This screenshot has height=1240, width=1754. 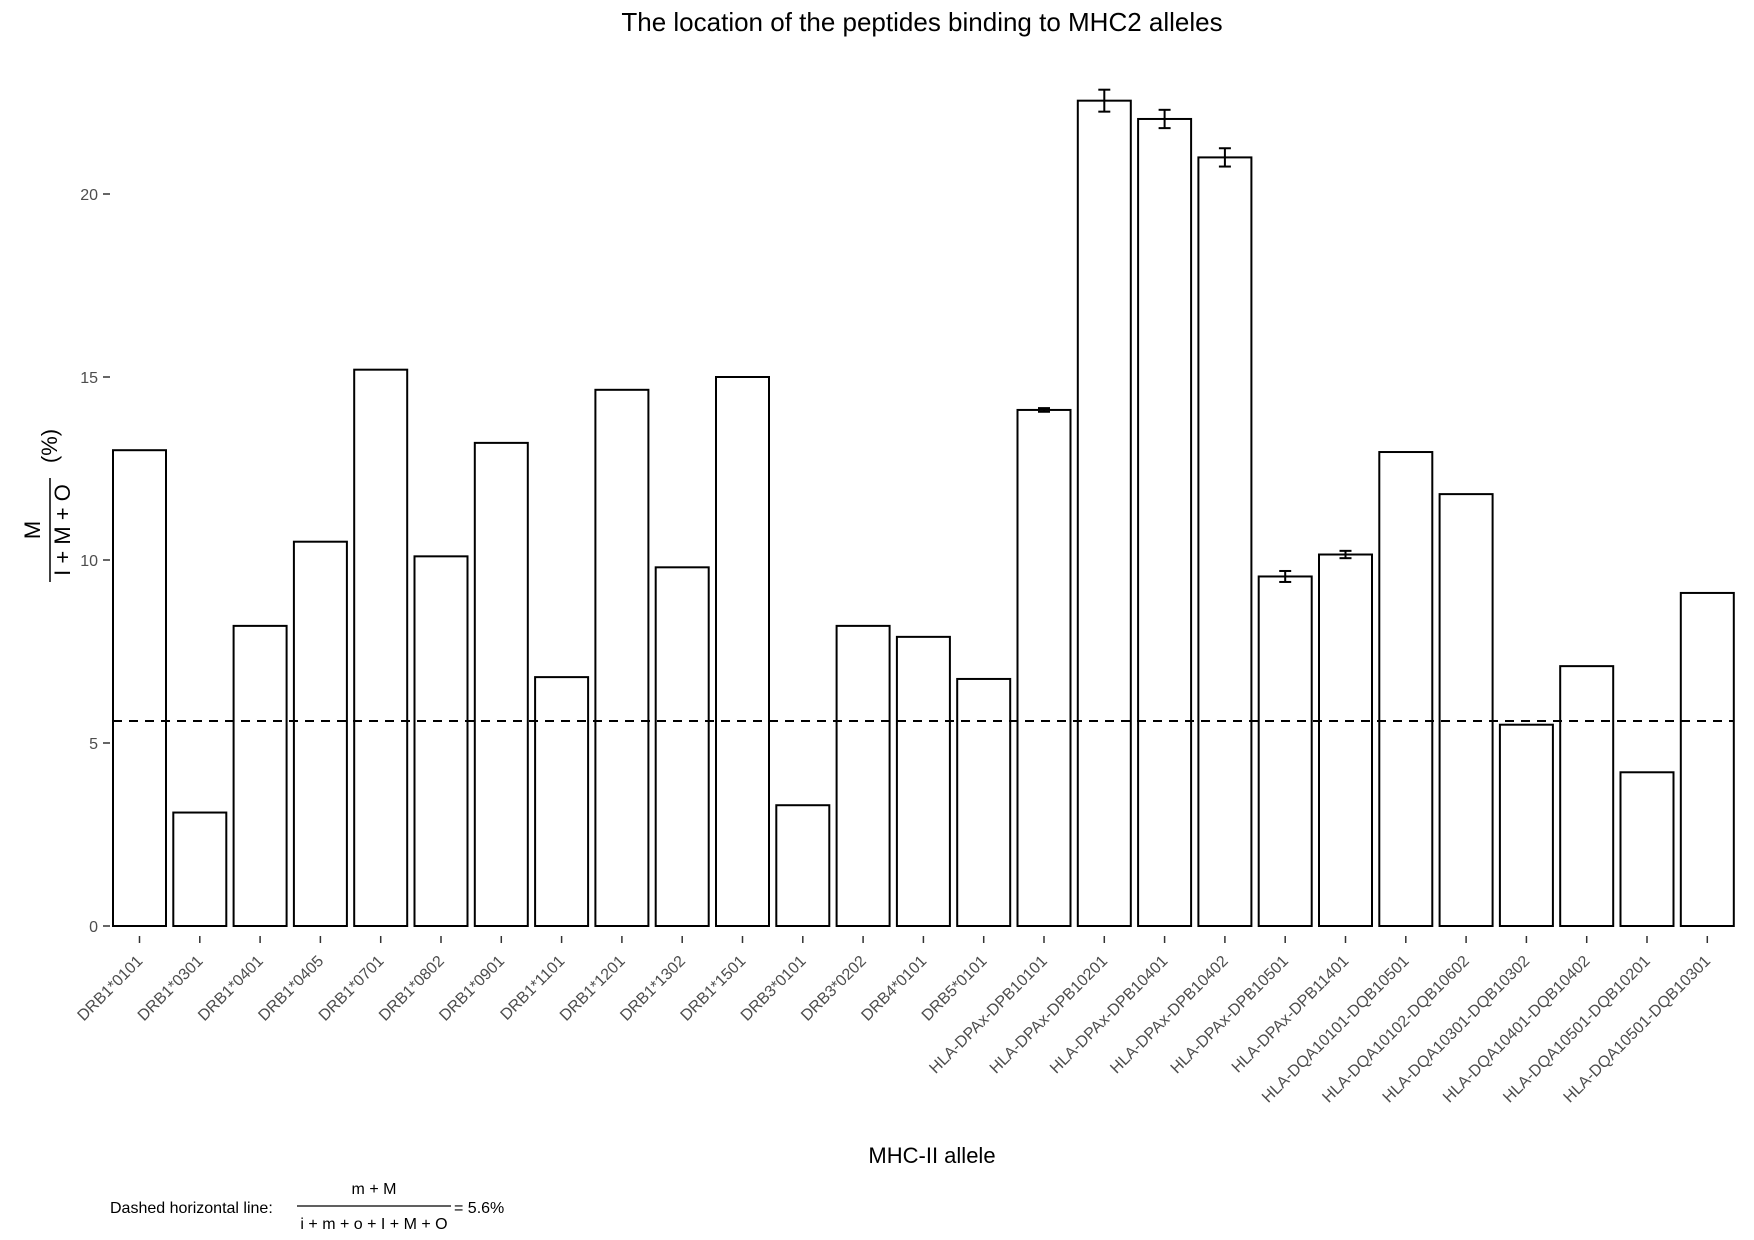 What do you see at coordinates (1109, 1015) in the screenshot?
I see `x-tick-label: HLA-DPAx-DPB10401` at bounding box center [1109, 1015].